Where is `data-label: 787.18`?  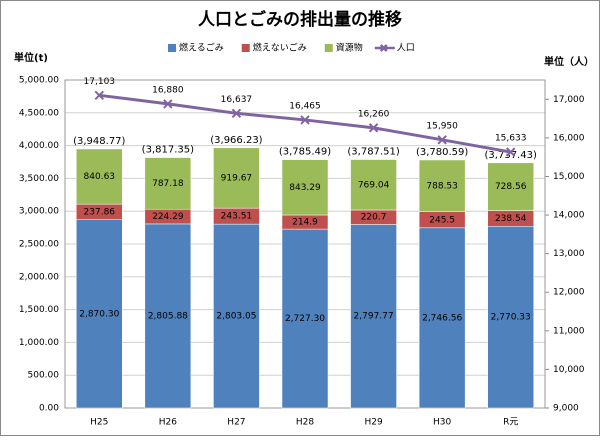
data-label: 787.18 is located at coordinates (168, 184).